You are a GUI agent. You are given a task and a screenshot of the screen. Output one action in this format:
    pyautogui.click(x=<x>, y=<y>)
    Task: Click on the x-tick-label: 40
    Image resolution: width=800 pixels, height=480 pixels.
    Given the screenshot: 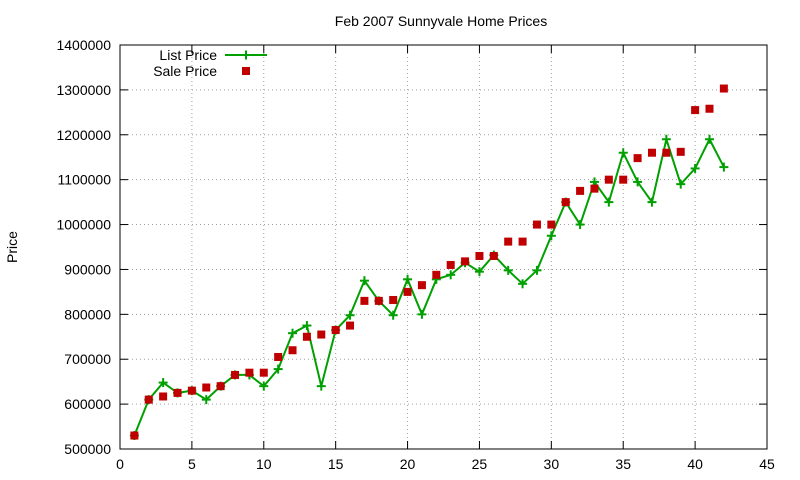 What is the action you would take?
    pyautogui.click(x=695, y=464)
    